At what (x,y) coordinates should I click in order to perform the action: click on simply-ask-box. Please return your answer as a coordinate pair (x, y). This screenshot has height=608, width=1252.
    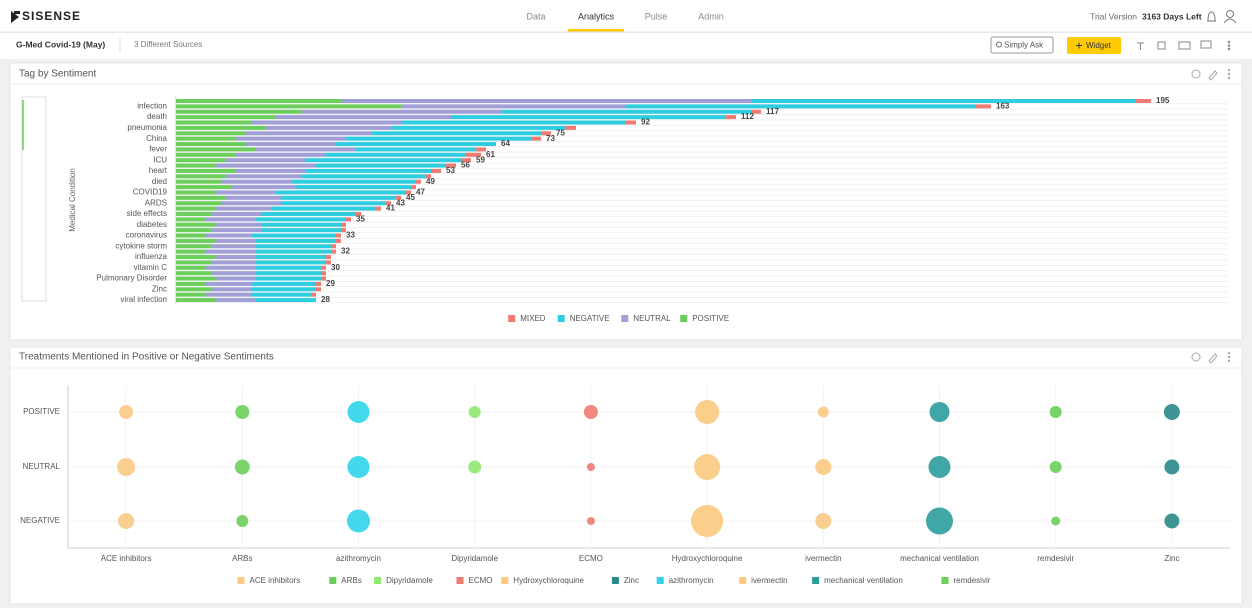
    Looking at the image, I should click on (1022, 45).